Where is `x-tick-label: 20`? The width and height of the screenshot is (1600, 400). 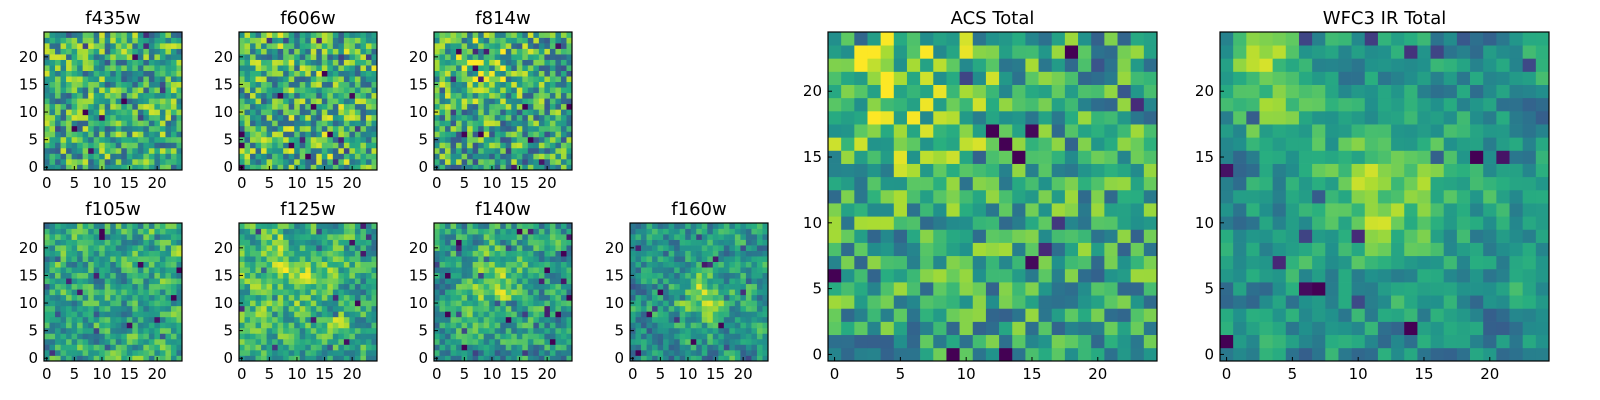 x-tick-label: 20 is located at coordinates (352, 183).